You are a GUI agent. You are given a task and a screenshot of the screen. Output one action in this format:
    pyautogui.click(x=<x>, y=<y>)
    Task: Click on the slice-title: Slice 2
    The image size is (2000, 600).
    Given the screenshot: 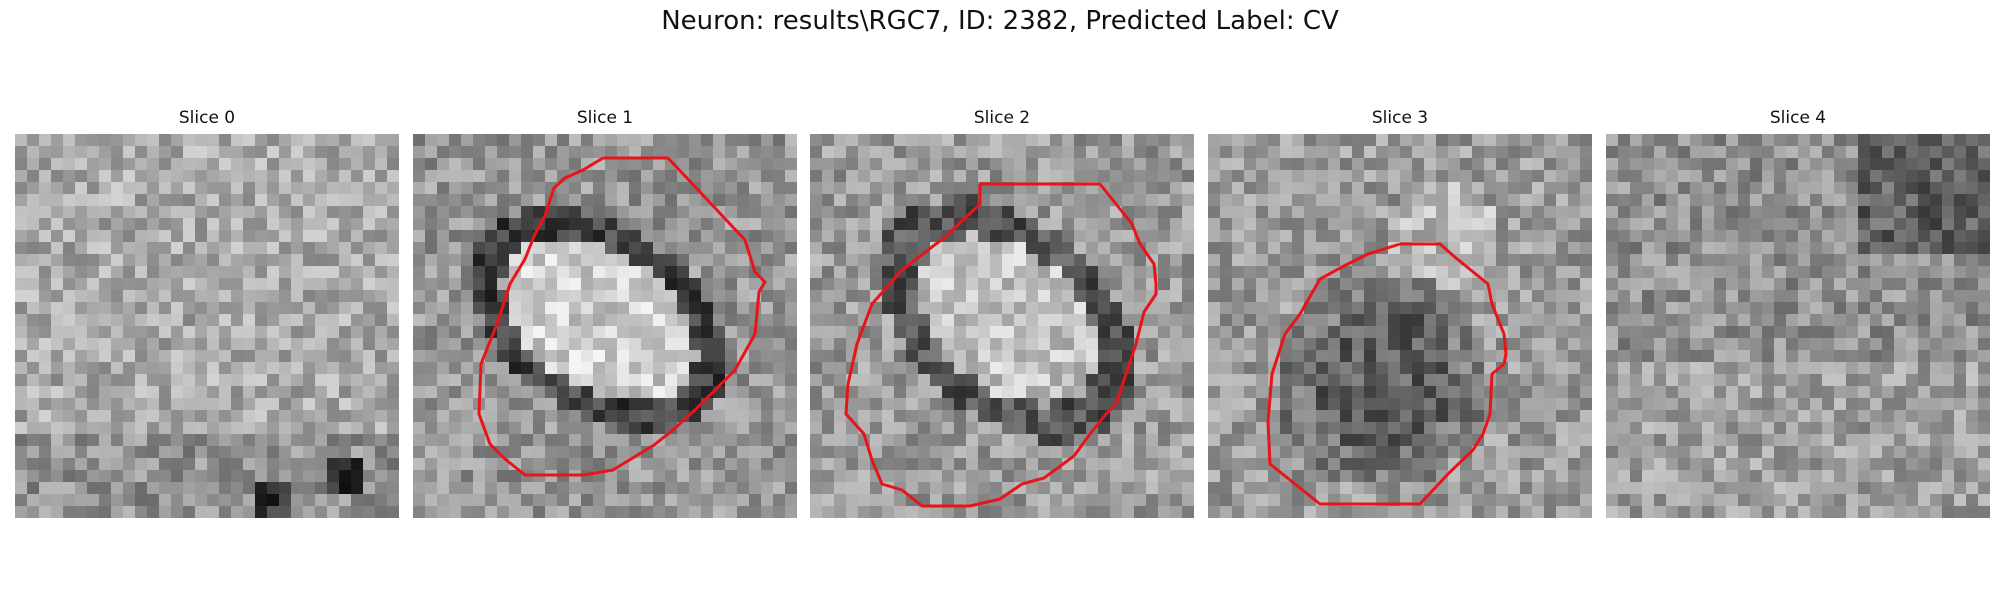 What is the action you would take?
    pyautogui.click(x=1002, y=118)
    